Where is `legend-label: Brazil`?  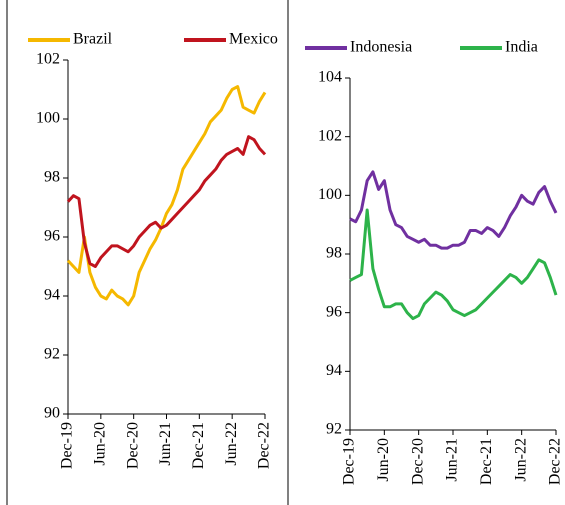 legend-label: Brazil is located at coordinates (93, 39).